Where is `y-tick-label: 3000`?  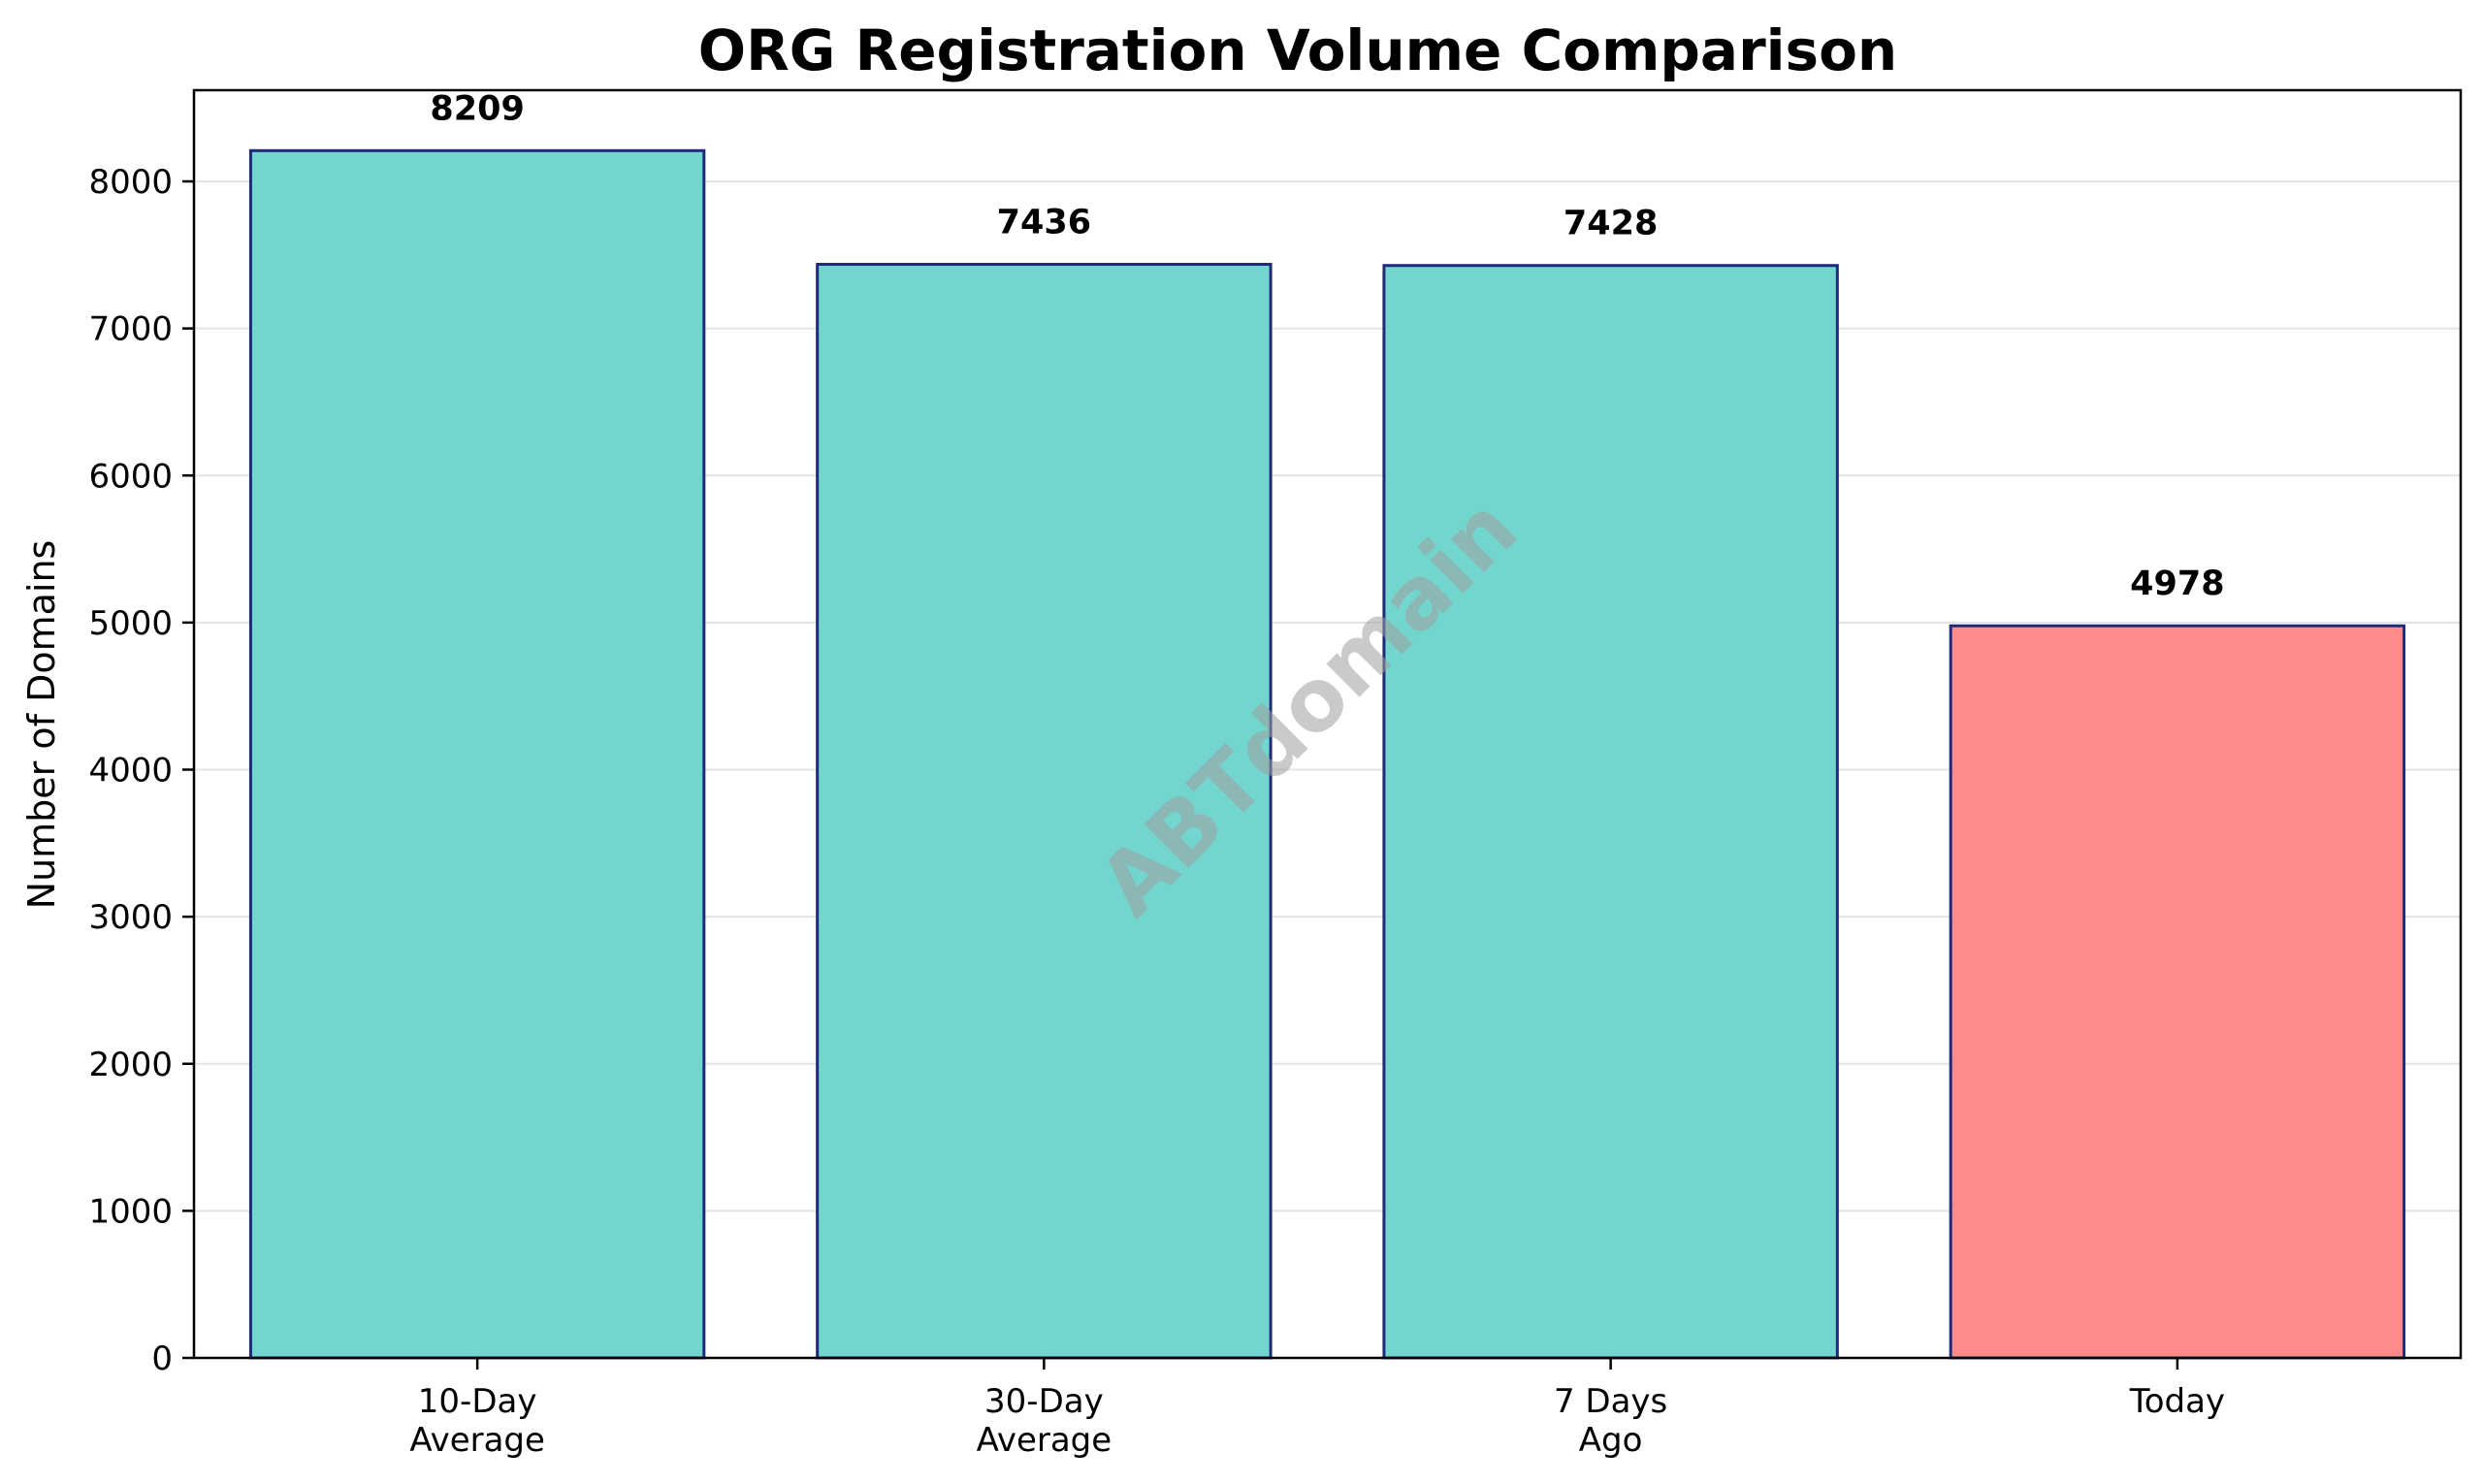
y-tick-label: 3000 is located at coordinates (130, 917).